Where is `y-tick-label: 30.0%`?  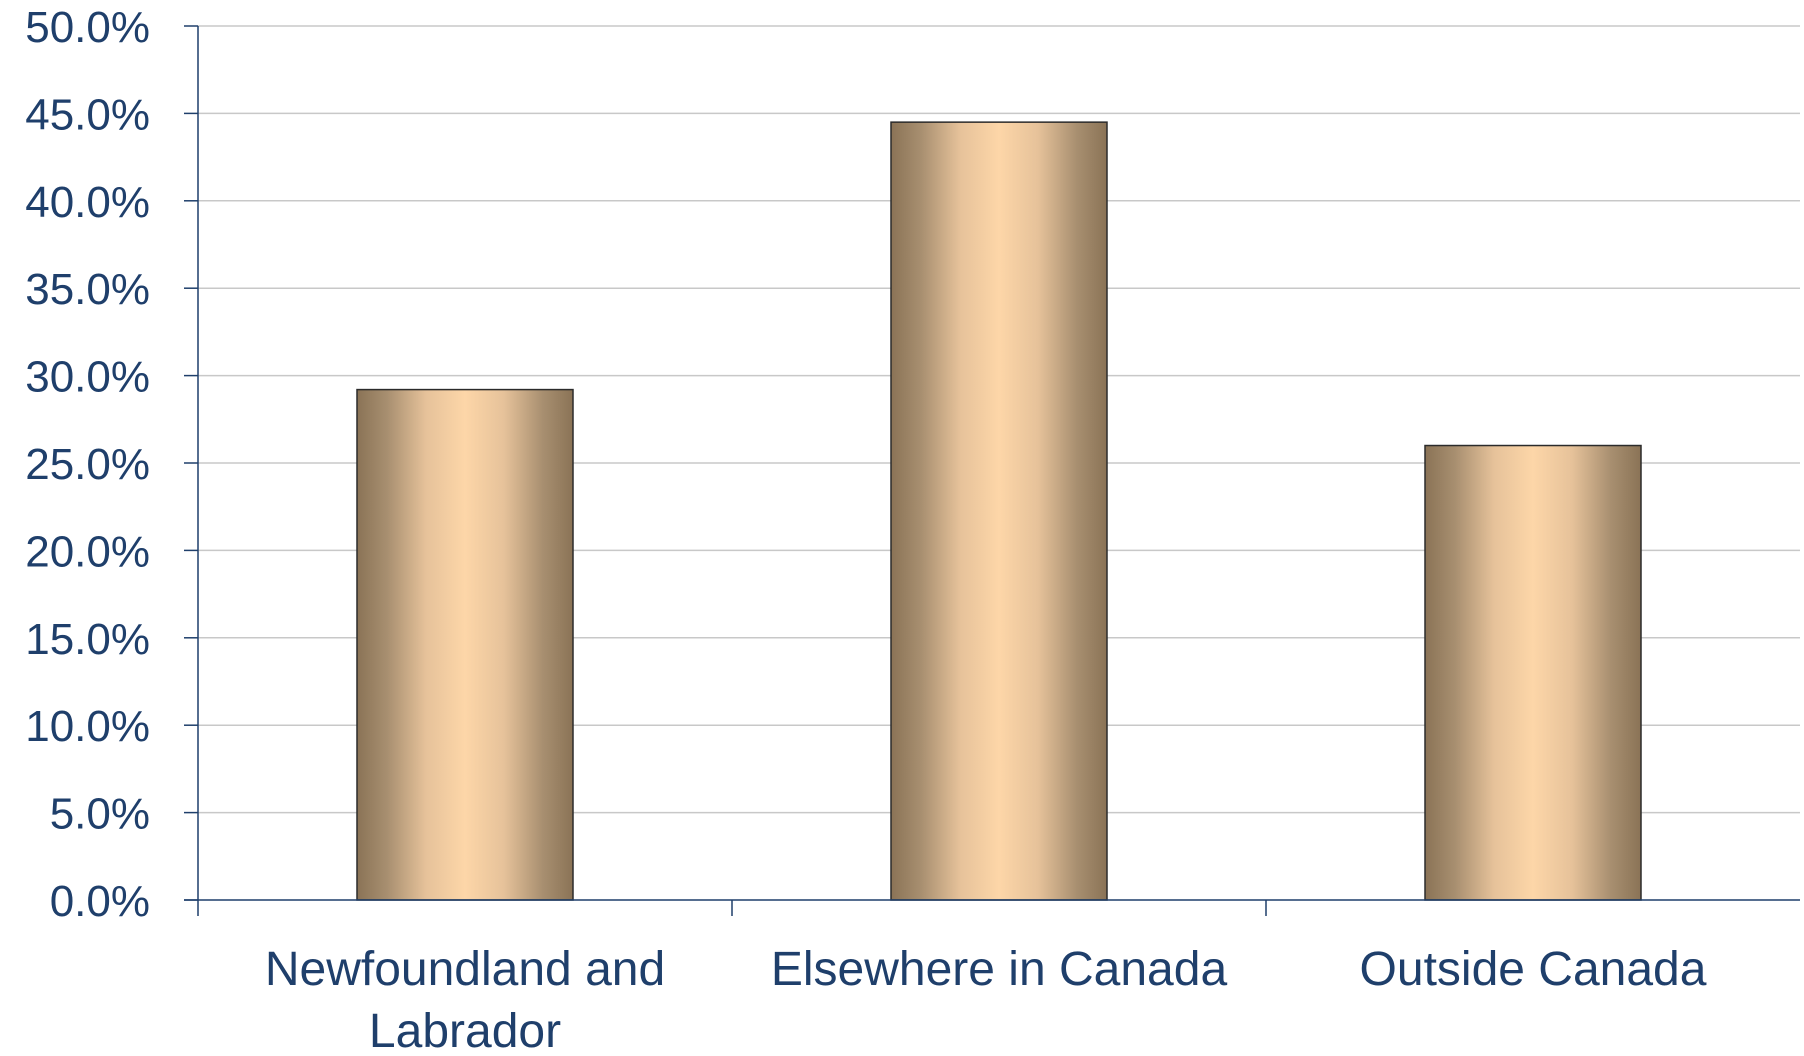
y-tick-label: 30.0% is located at coordinates (87, 377).